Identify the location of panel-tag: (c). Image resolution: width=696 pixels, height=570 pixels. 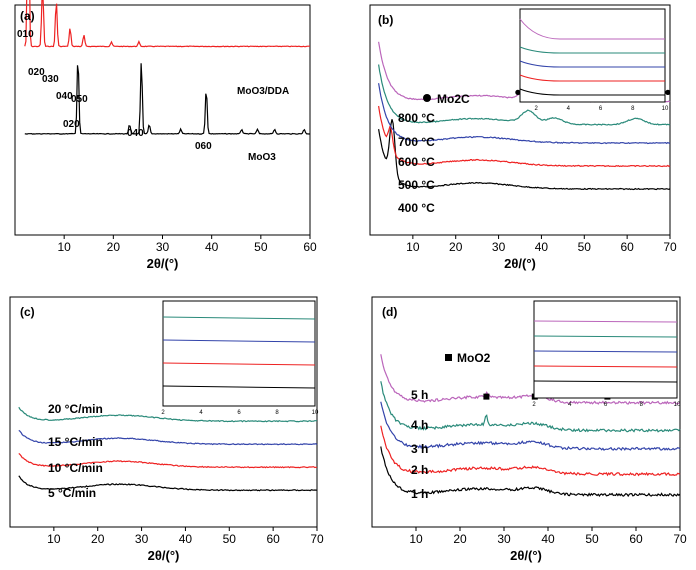
(27, 312).